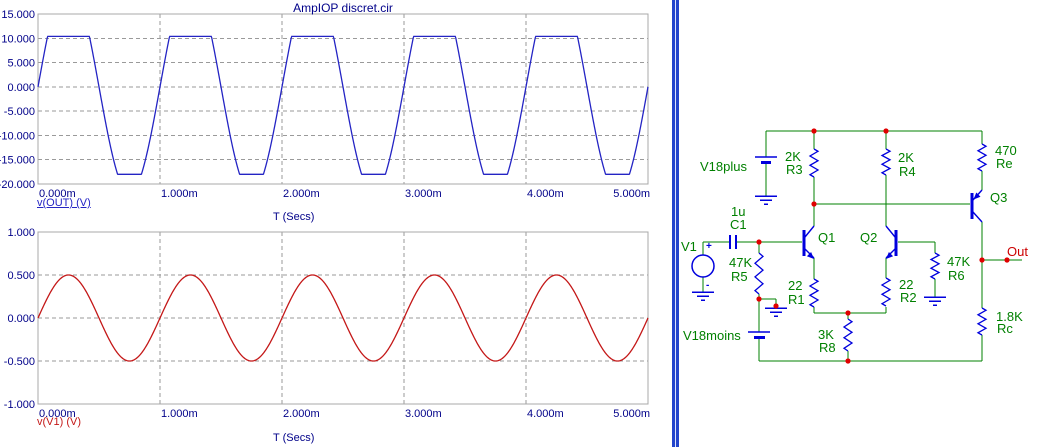 The image size is (1050, 447). I want to click on label-q1: Q1, so click(827, 237).